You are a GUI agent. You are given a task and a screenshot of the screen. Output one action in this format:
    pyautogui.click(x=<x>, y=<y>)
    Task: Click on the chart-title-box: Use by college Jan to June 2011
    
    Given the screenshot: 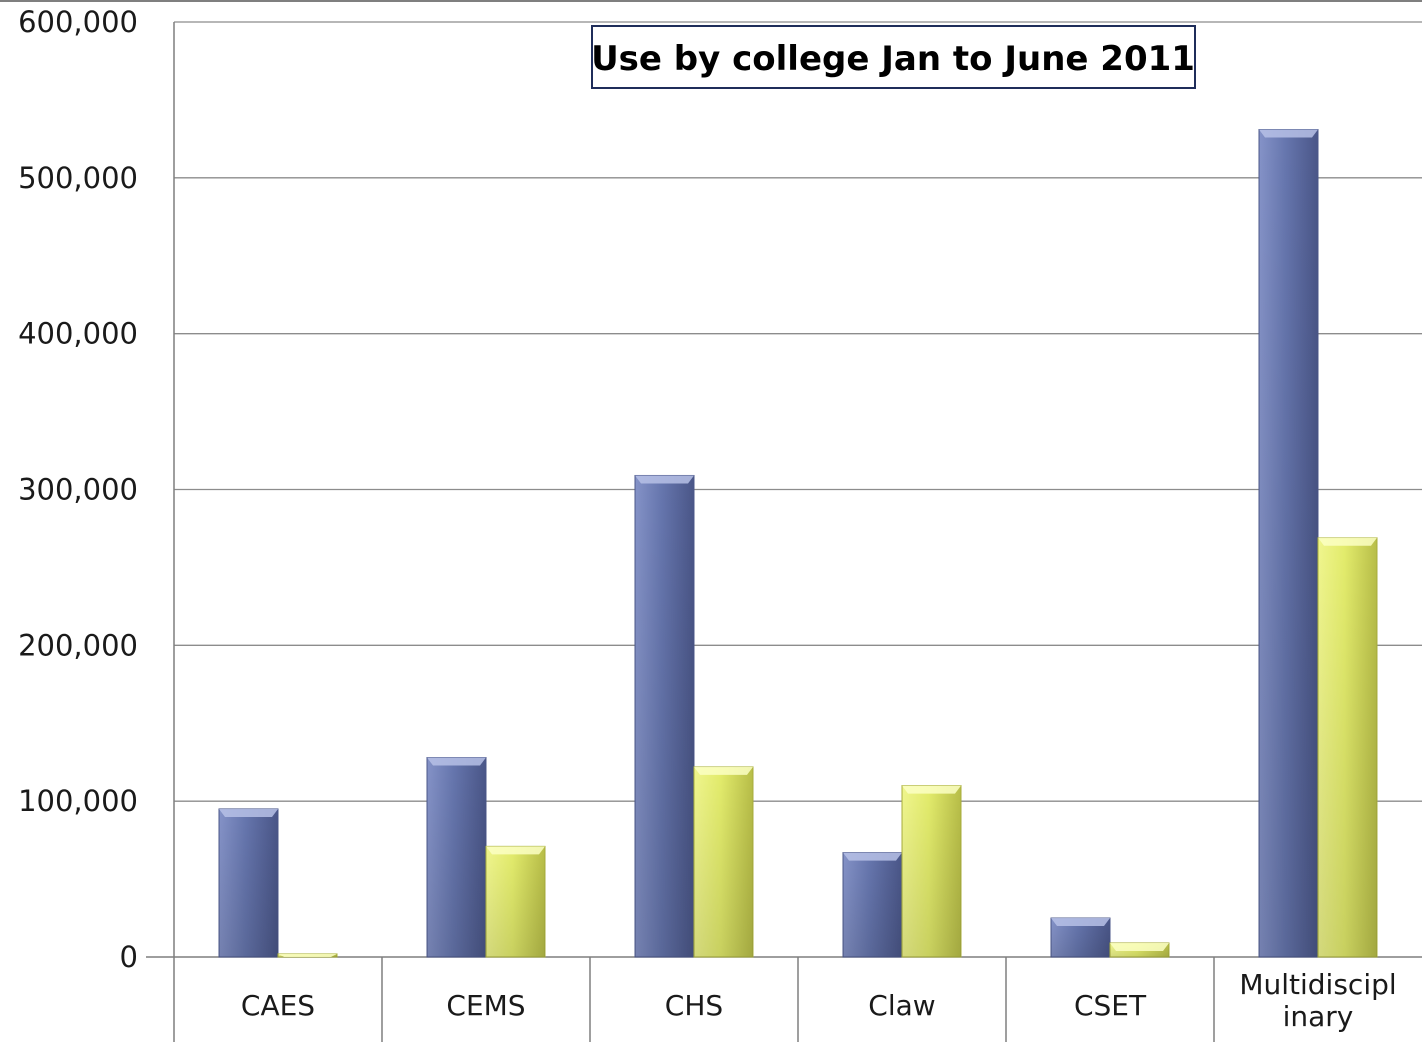 What is the action you would take?
    pyautogui.click(x=893, y=57)
    